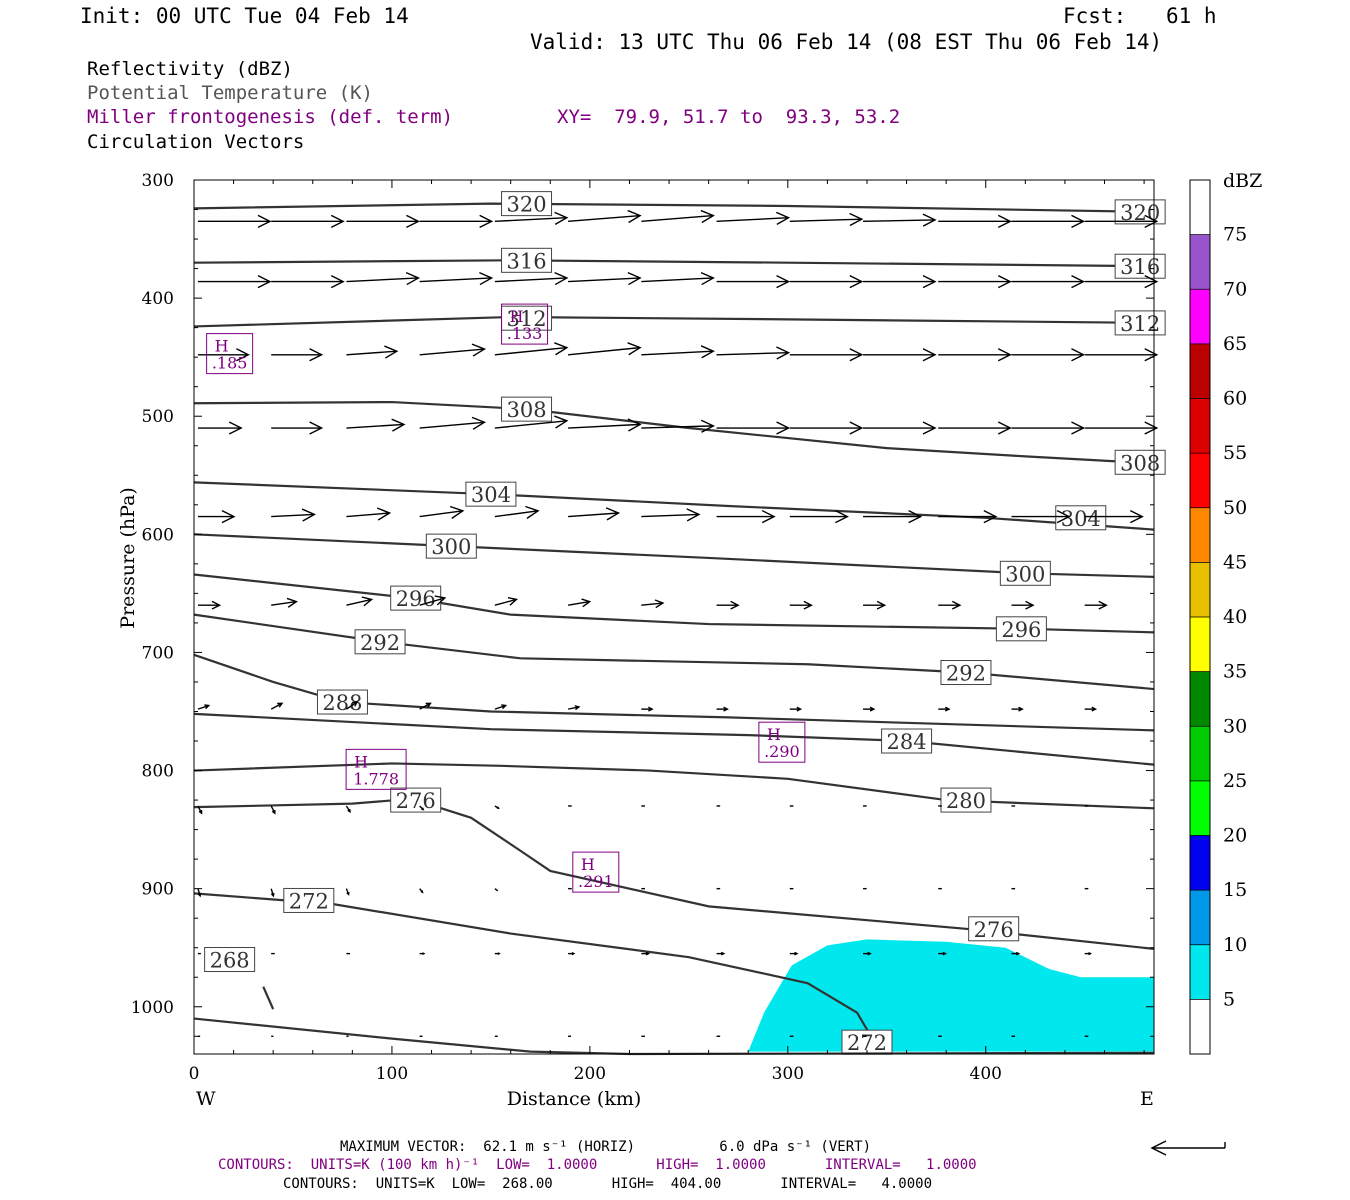  I want to click on theta-label: 296, so click(416, 599).